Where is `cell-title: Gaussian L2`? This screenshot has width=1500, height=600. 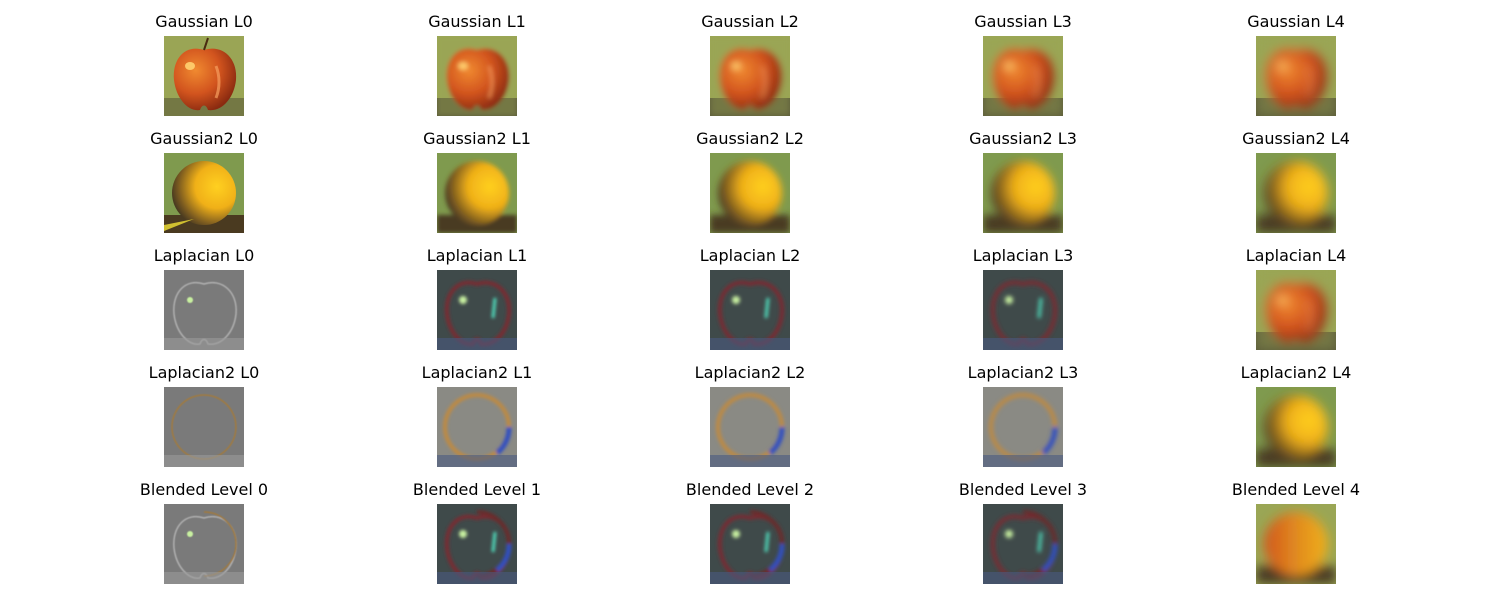
cell-title: Gaussian L2 is located at coordinates (750, 21).